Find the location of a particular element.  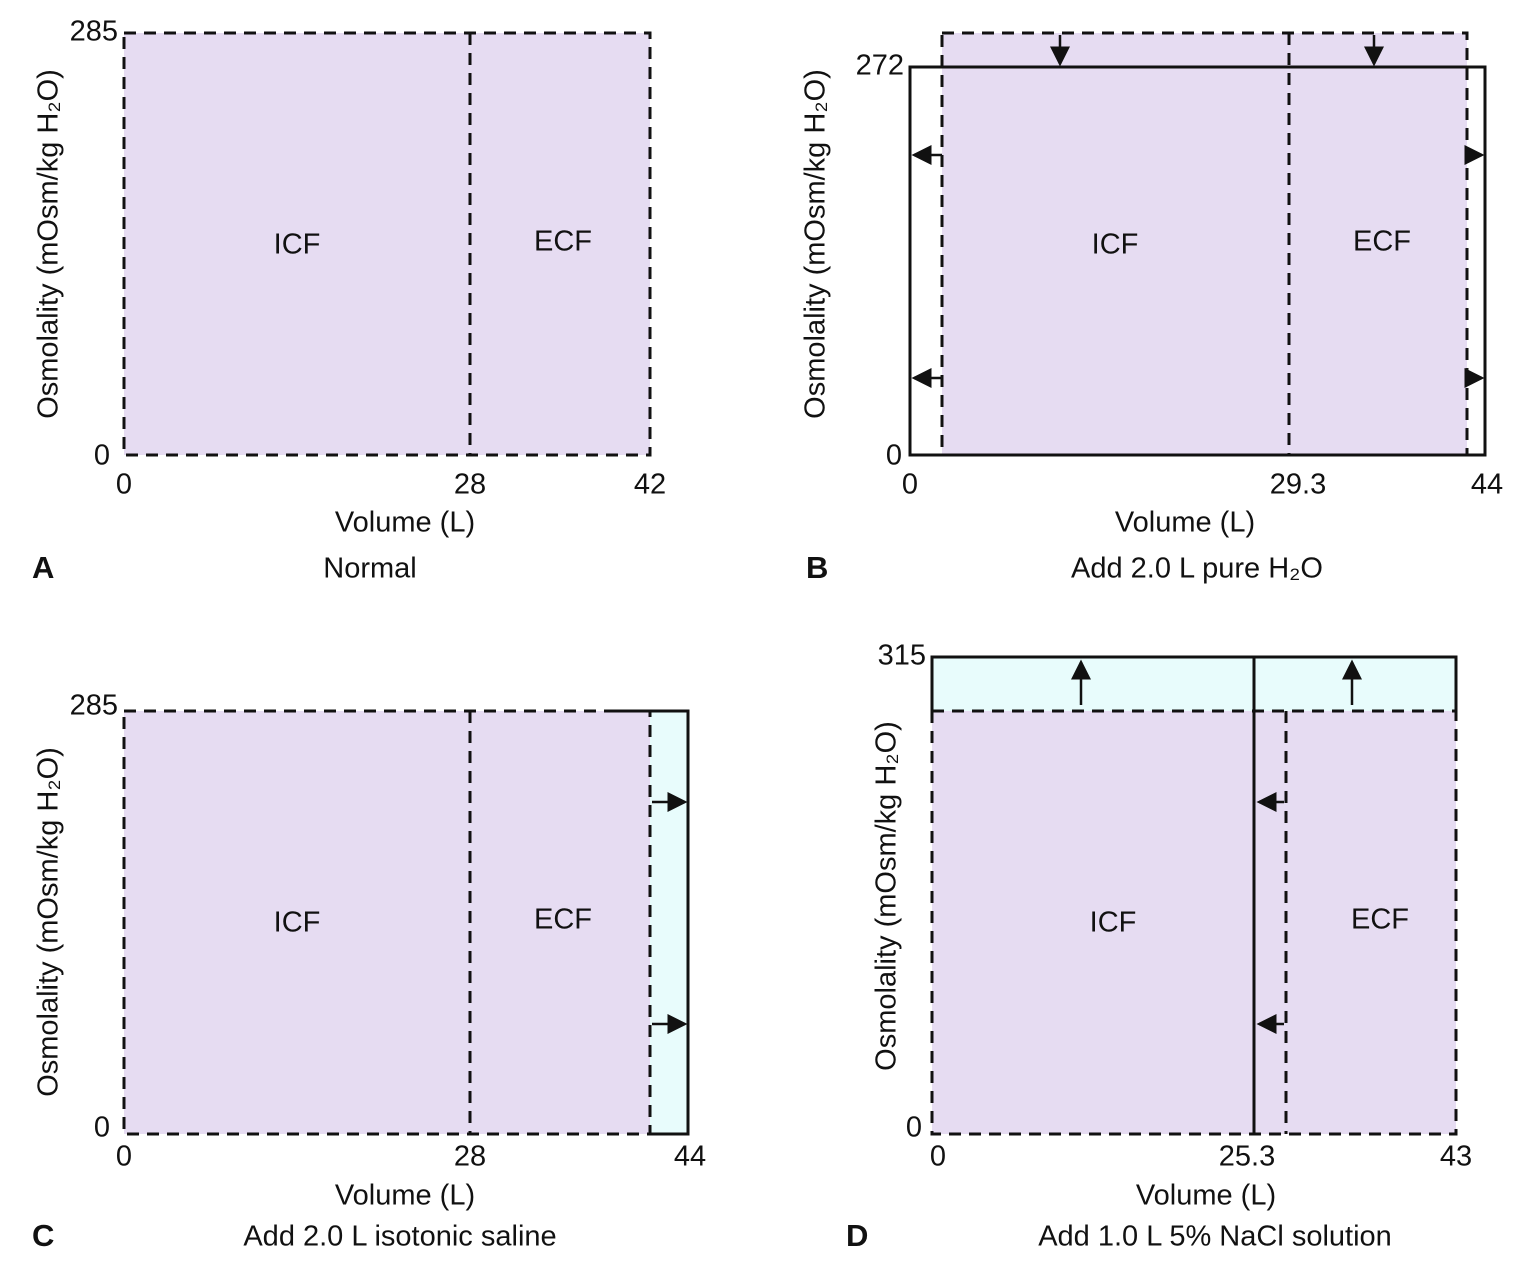

panel-letter: A is located at coordinates (43, 567).